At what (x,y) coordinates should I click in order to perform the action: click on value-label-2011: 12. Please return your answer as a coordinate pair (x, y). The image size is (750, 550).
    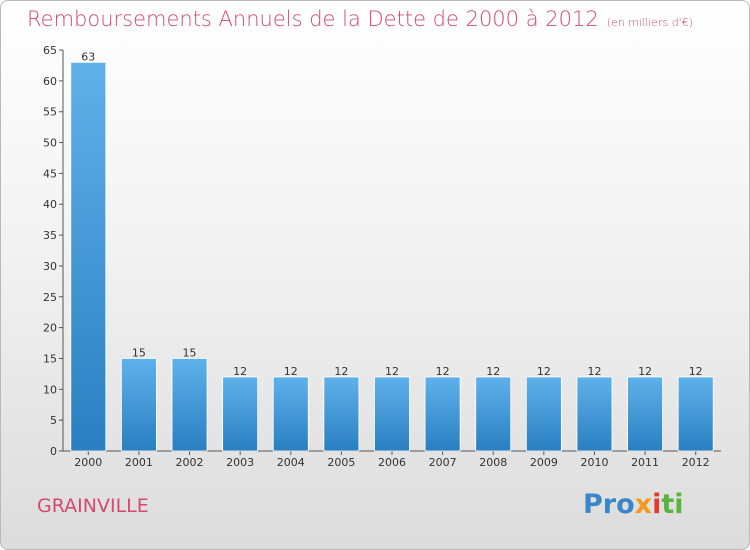
    Looking at the image, I should click on (645, 371).